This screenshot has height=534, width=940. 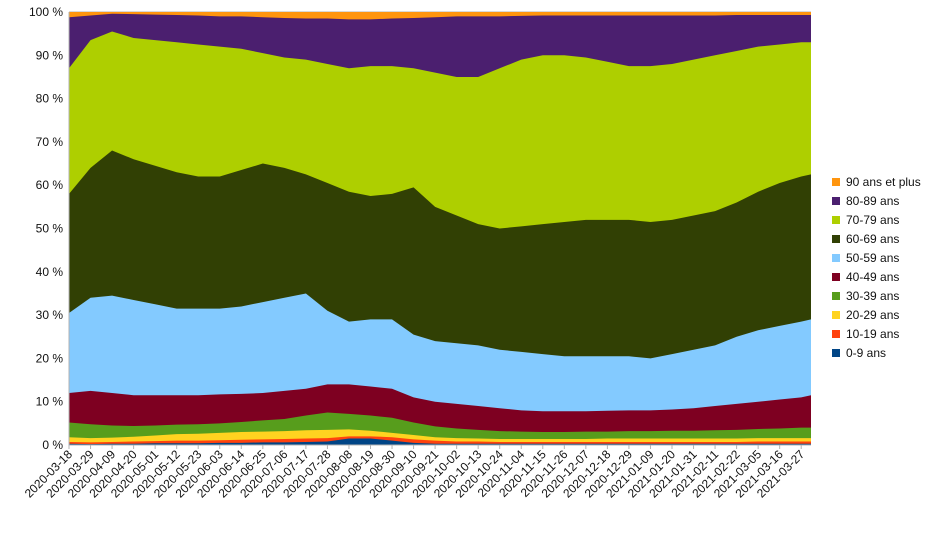 I want to click on legend-item: 80-89 ans, so click(x=876, y=200).